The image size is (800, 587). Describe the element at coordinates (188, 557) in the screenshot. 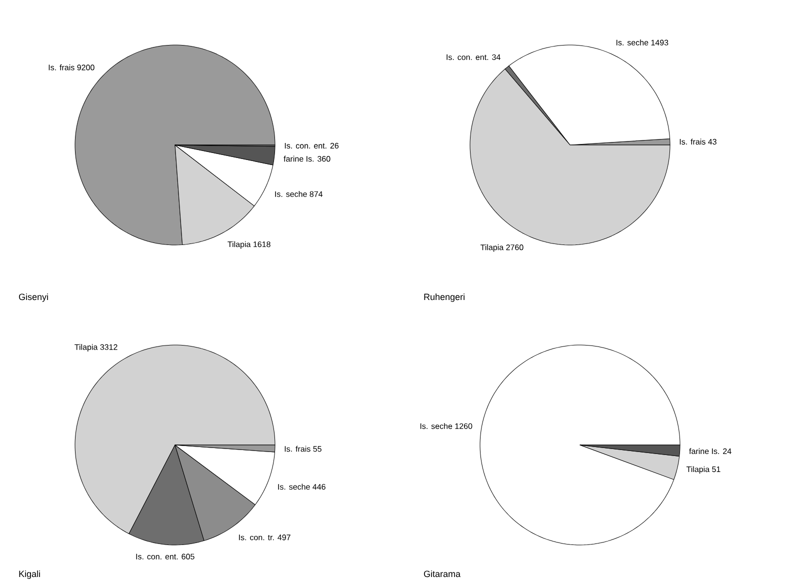

I see `data-label: 605` at that location.